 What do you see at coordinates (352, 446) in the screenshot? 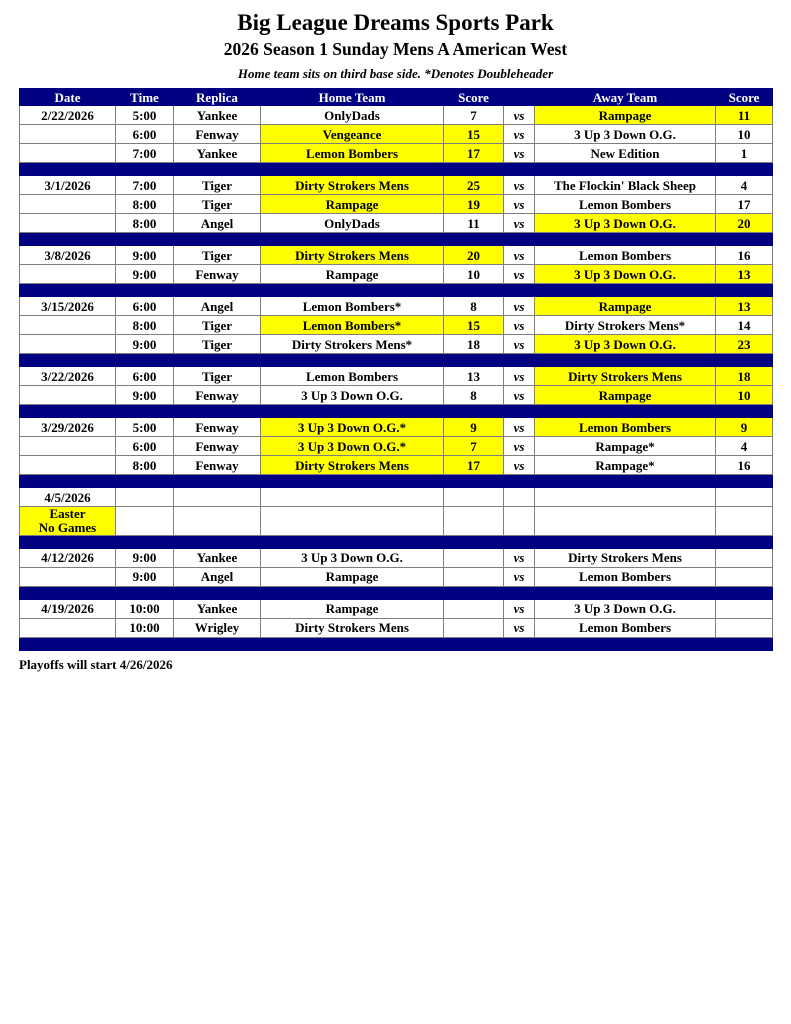
I see `cell-home-team: 3 Up 3 Down O.G.*` at bounding box center [352, 446].